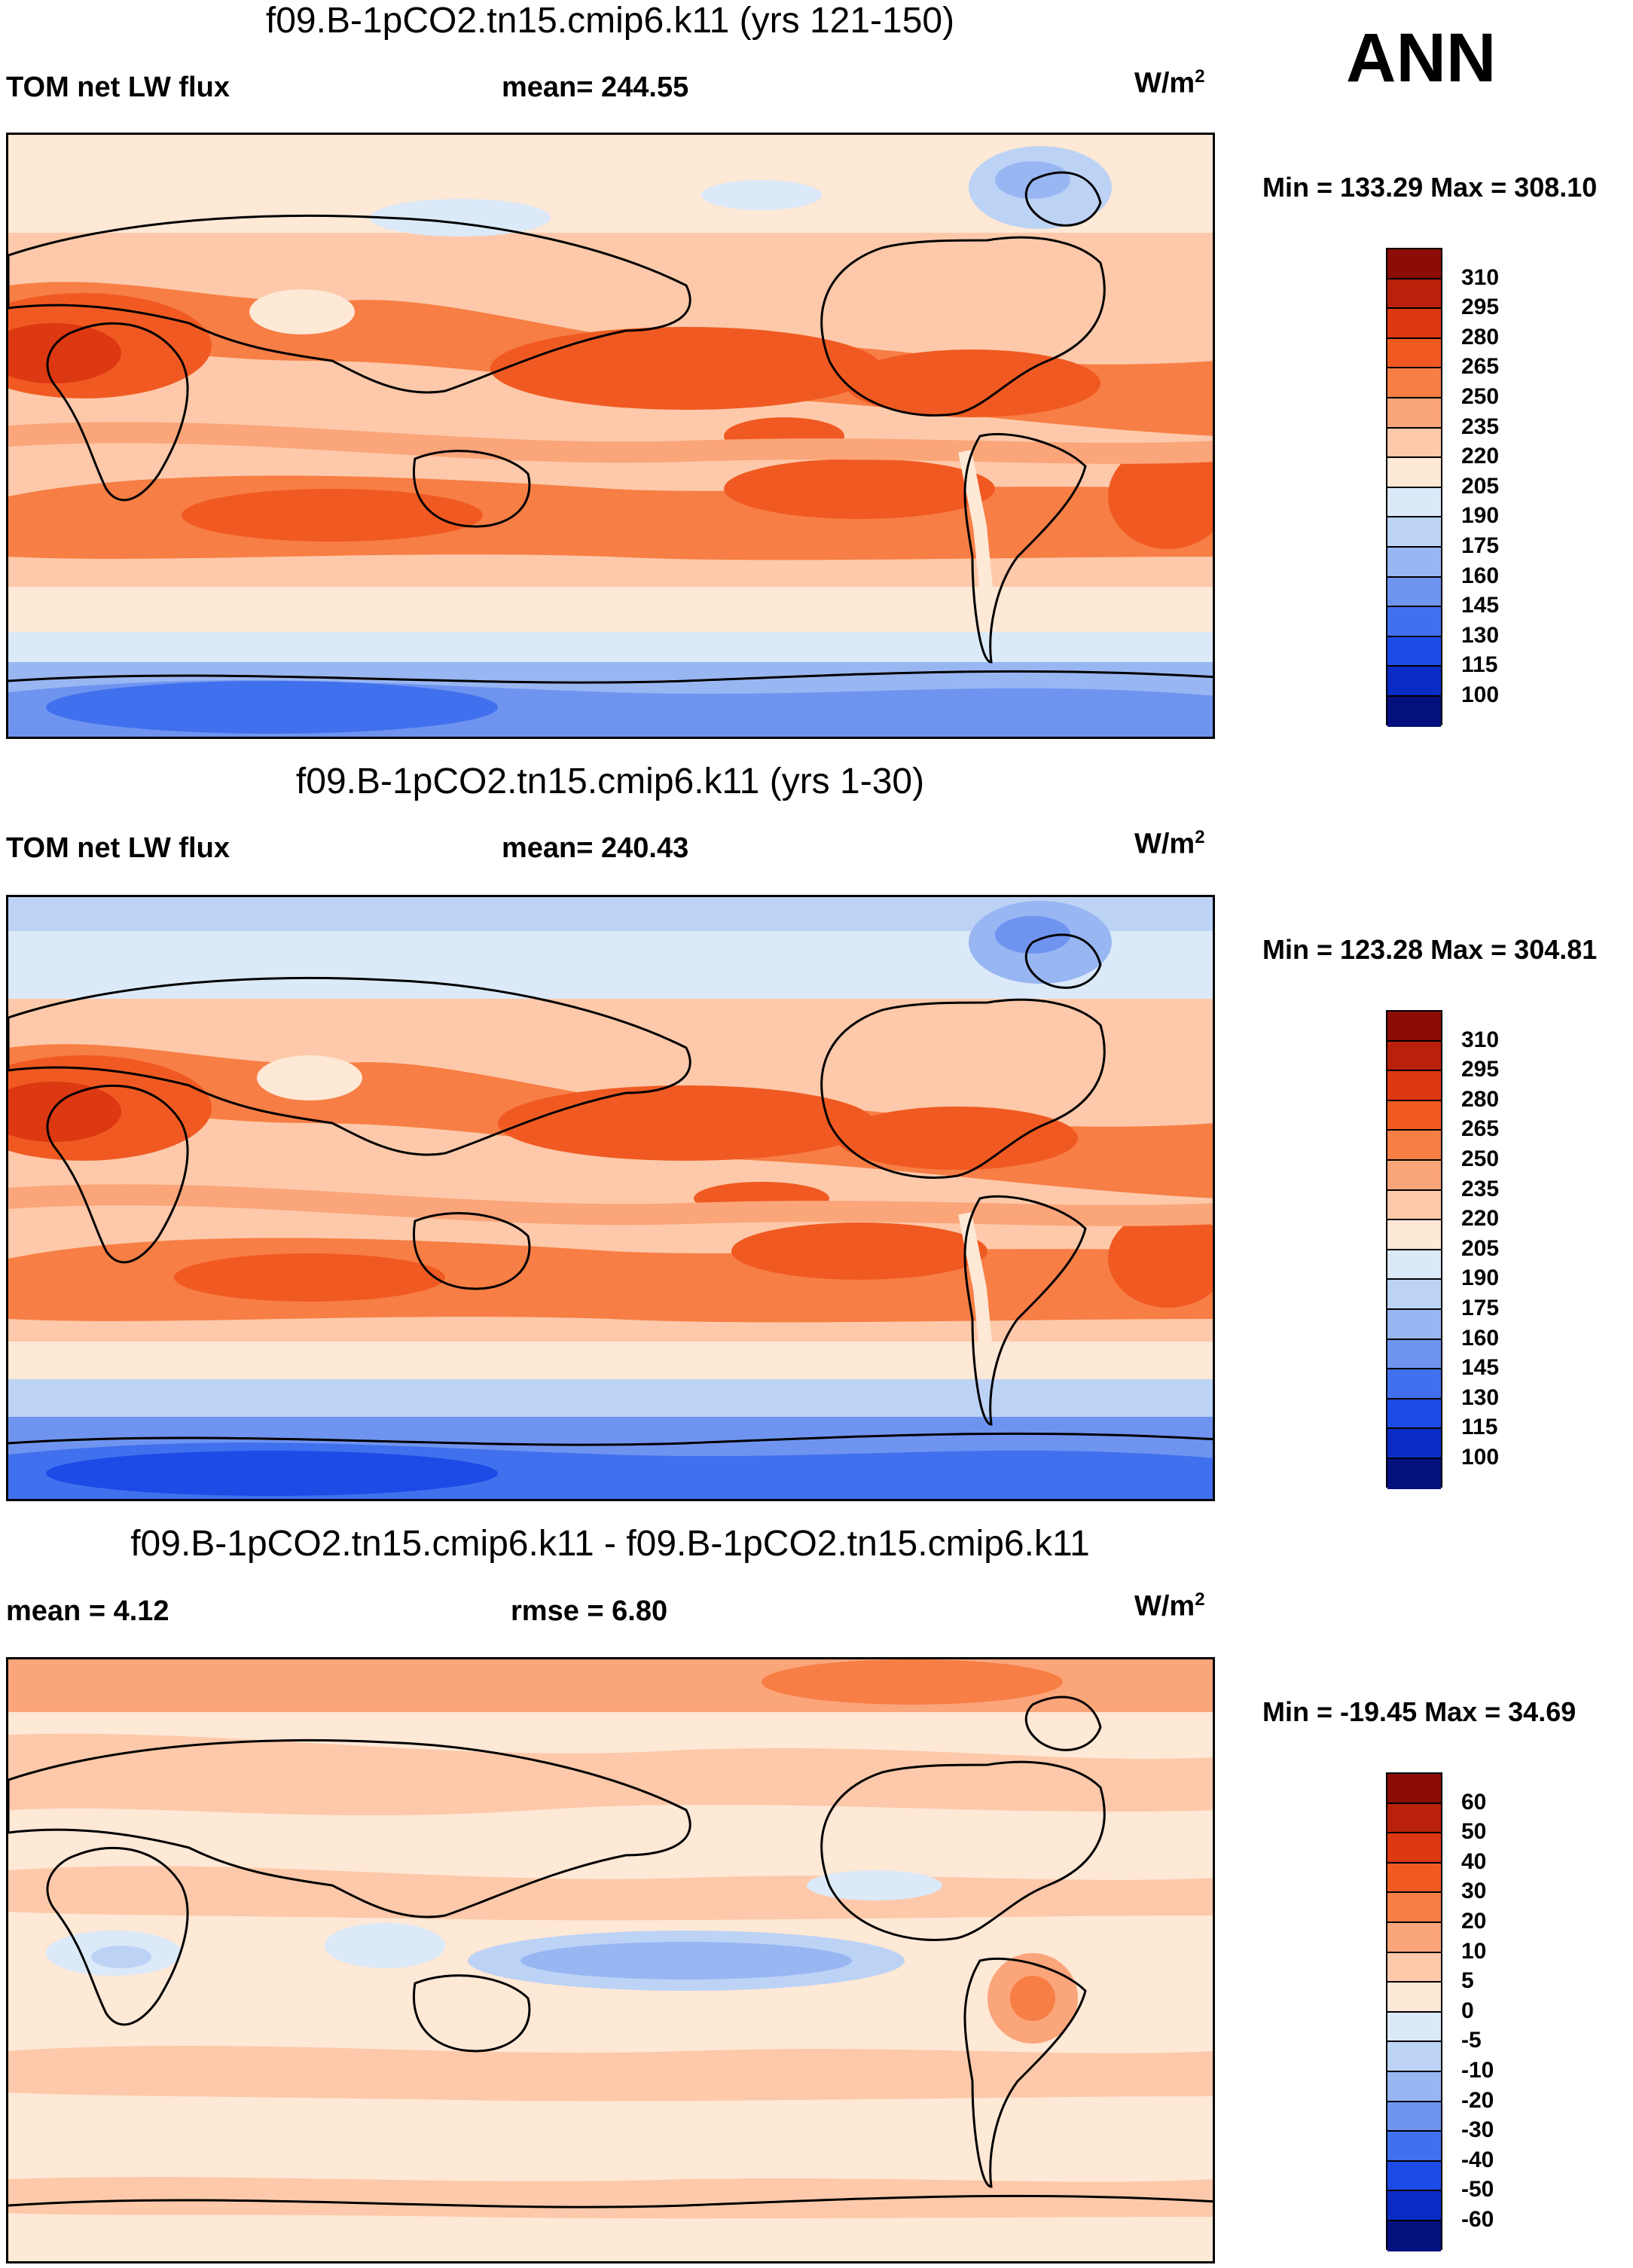 This screenshot has height=2268, width=1633. What do you see at coordinates (1169, 83) in the screenshot?
I see `panel-1-unit: W/m2` at bounding box center [1169, 83].